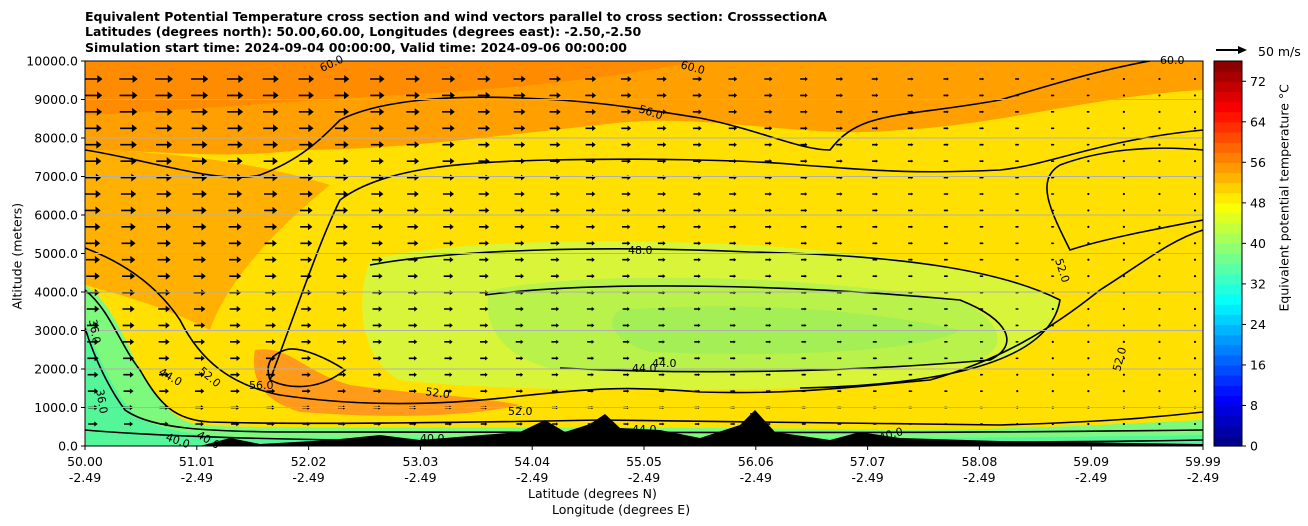 Image resolution: width=1308 pixels, height=526 pixels. I want to click on colorbar-tick-label: 32, so click(1258, 283).